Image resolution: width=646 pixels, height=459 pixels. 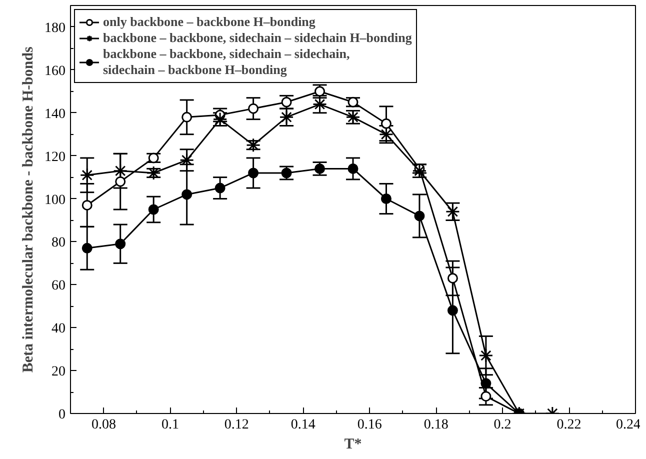 I want to click on x-tick-label: 0.2, so click(x=503, y=425).